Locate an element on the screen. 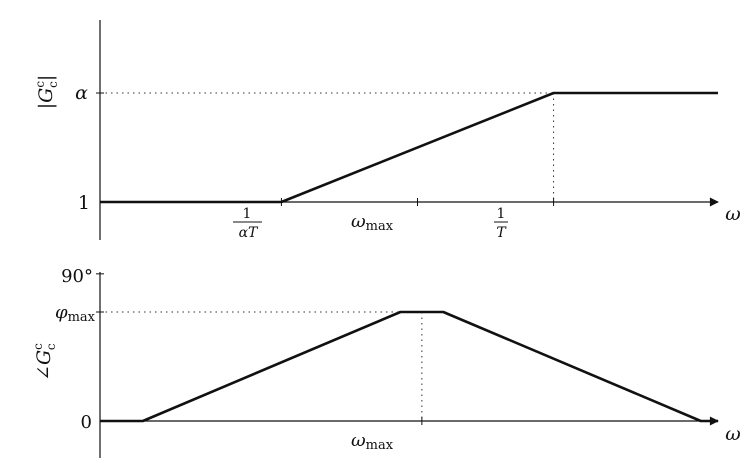 Image resolution: width=751 pixels, height=472 pixels. phase-ylabel: ∠Gcc is located at coordinates (44, 362).